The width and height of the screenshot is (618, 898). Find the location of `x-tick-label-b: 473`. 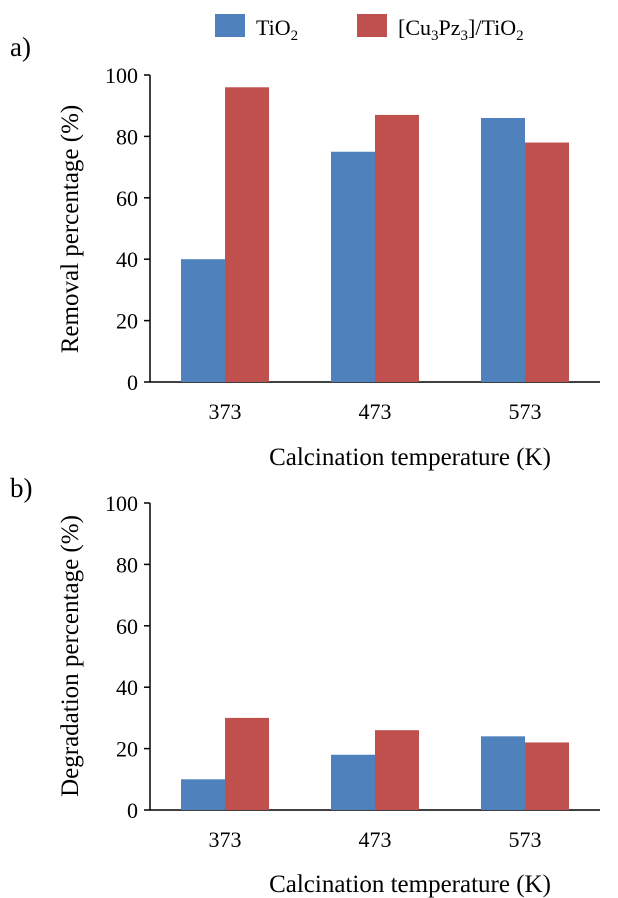

x-tick-label-b: 473 is located at coordinates (375, 839).